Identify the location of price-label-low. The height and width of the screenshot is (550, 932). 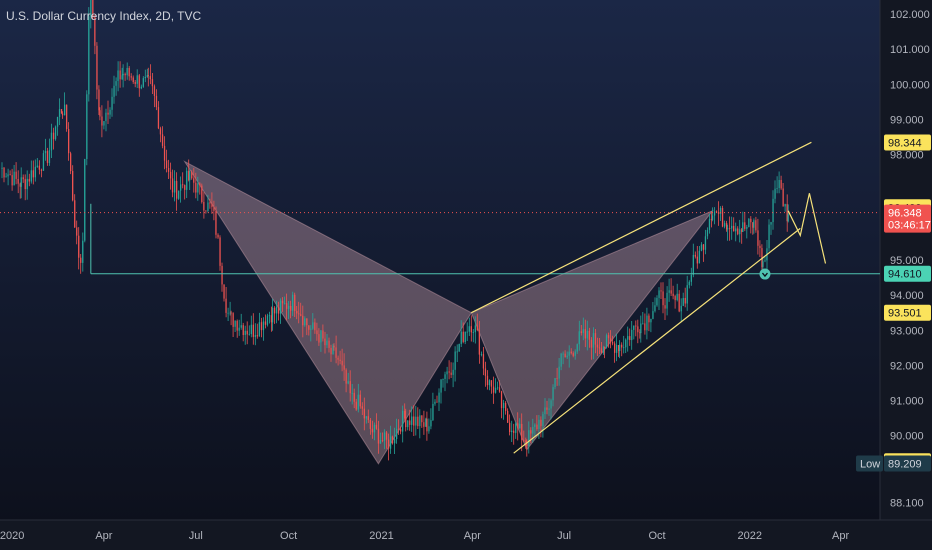
(907, 463).